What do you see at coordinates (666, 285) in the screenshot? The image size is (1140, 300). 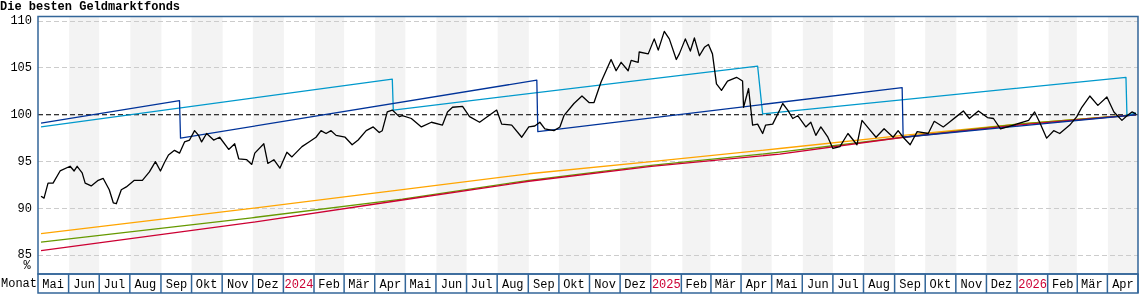 I see `x-tick-label: 2025` at bounding box center [666, 285].